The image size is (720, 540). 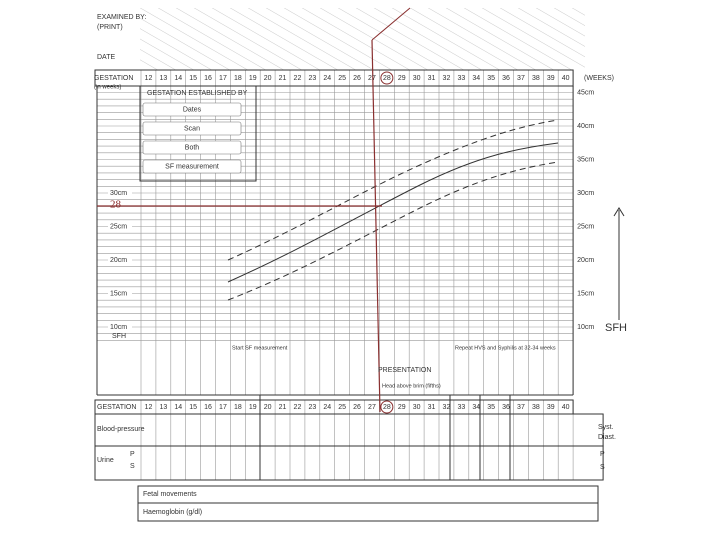 I want to click on box, so click(x=198, y=133).